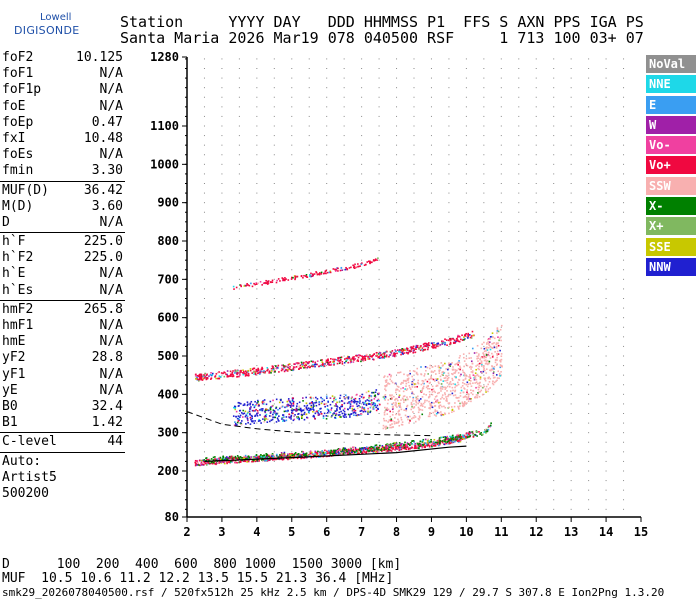 This screenshot has width=700, height=600. What do you see at coordinates (14, 106) in the screenshot?
I see `param-name: foE` at bounding box center [14, 106].